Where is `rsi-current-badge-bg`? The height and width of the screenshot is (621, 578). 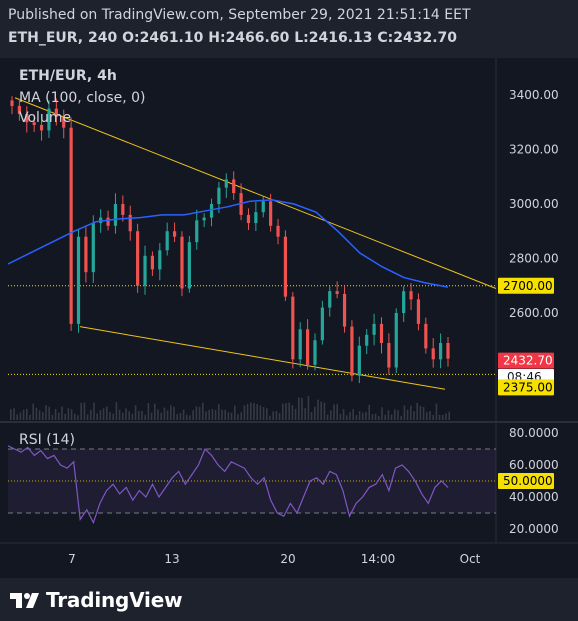
rsi-current-badge-bg is located at coordinates (526, 481).